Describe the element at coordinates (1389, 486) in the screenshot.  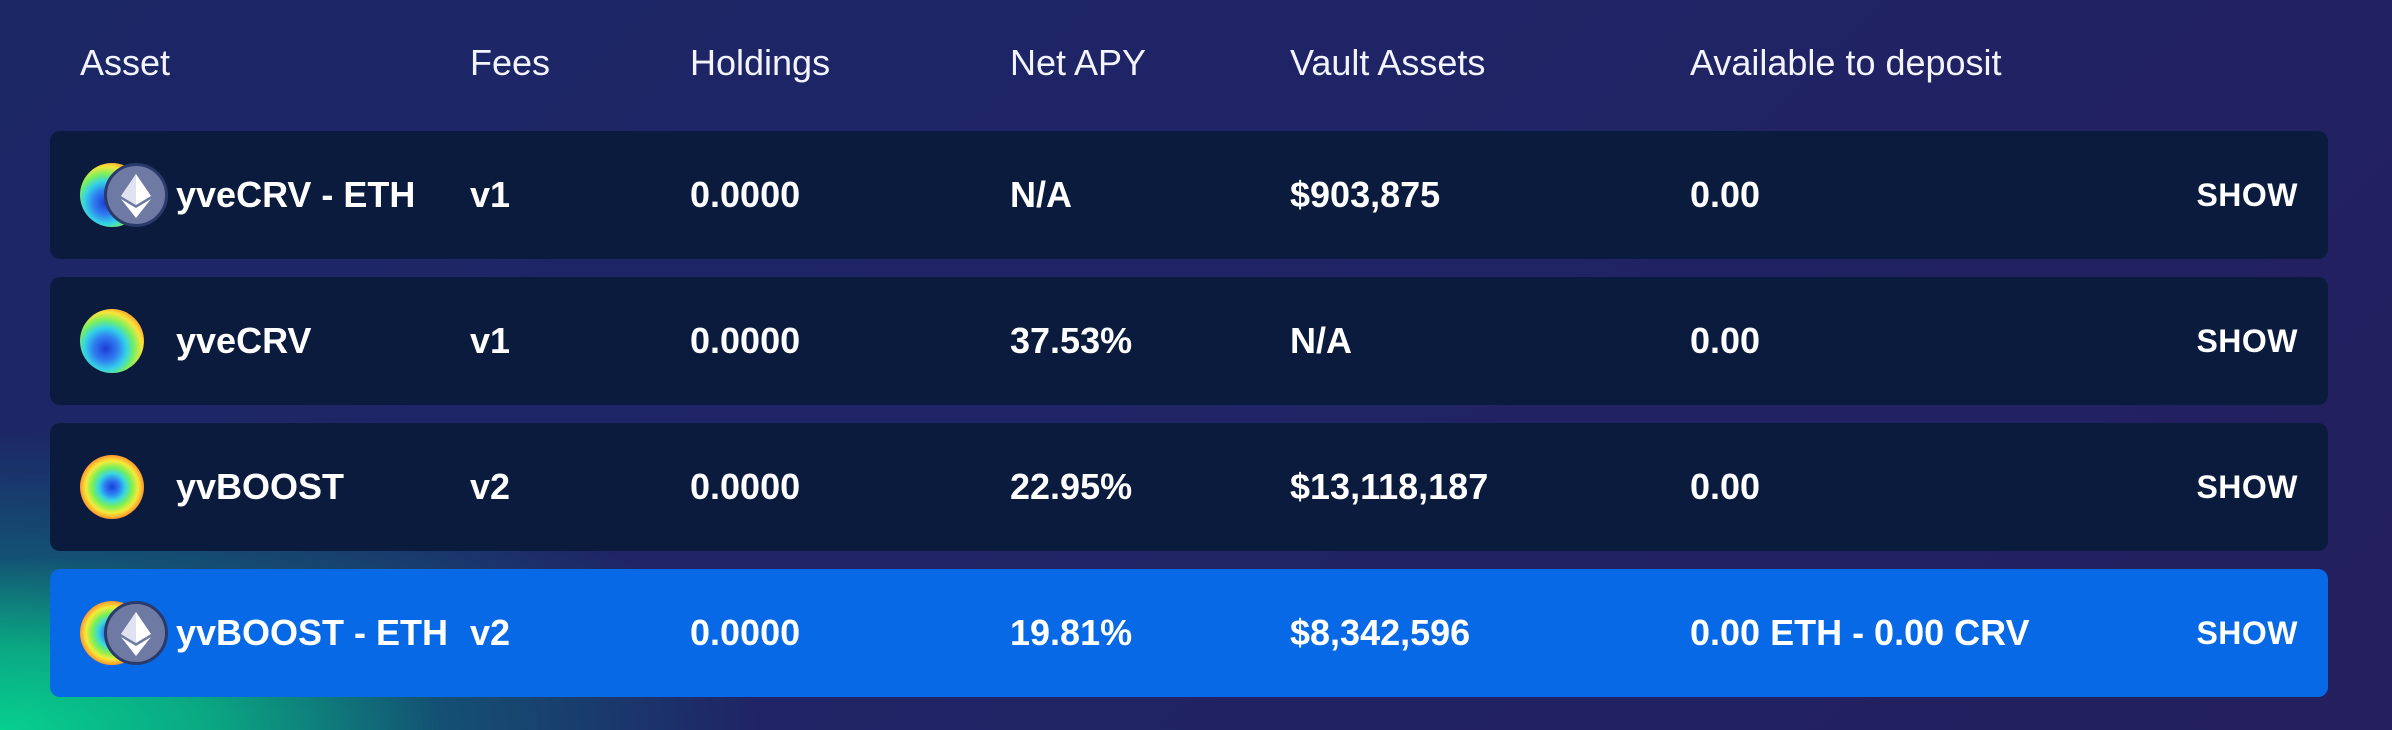
I see `vault-assets-value: $13,118,187` at that location.